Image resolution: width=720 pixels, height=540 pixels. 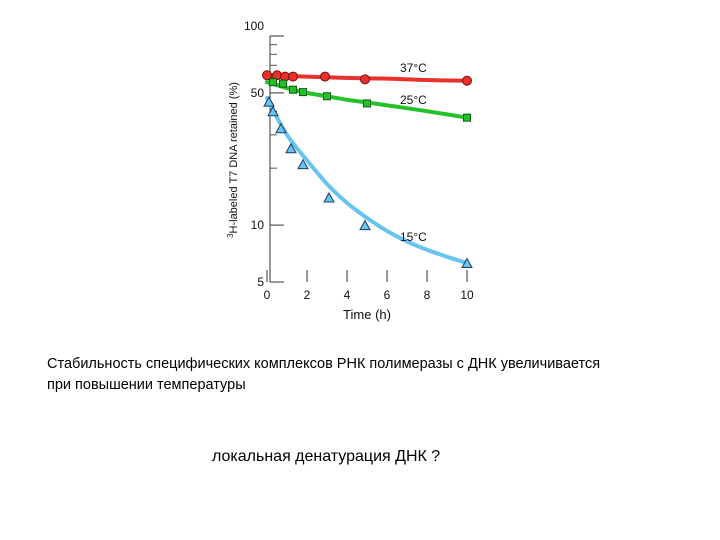 I want to click on y-axis-title: 3H-labeled T7 DNA retained (%), so click(x=233, y=160).